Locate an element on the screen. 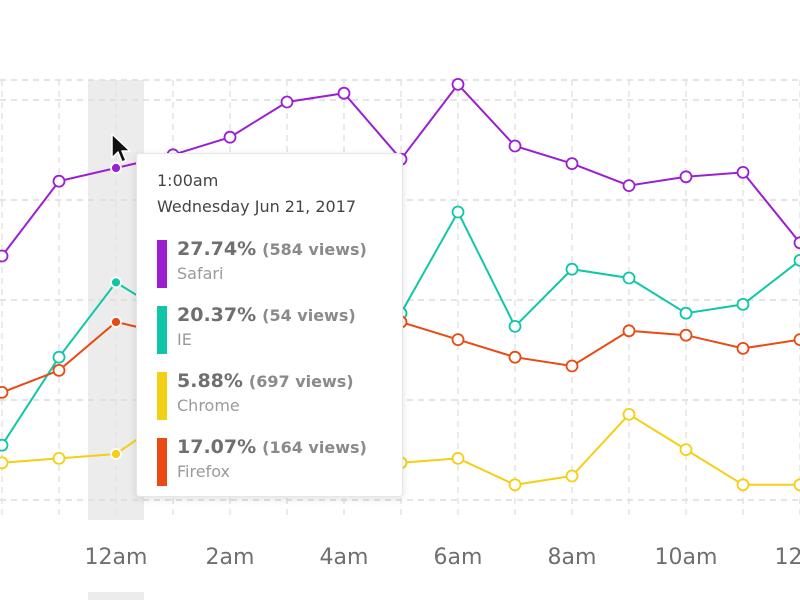  tooltip-item-firefox: 17.07% (164 views) Firefox is located at coordinates (277, 462).